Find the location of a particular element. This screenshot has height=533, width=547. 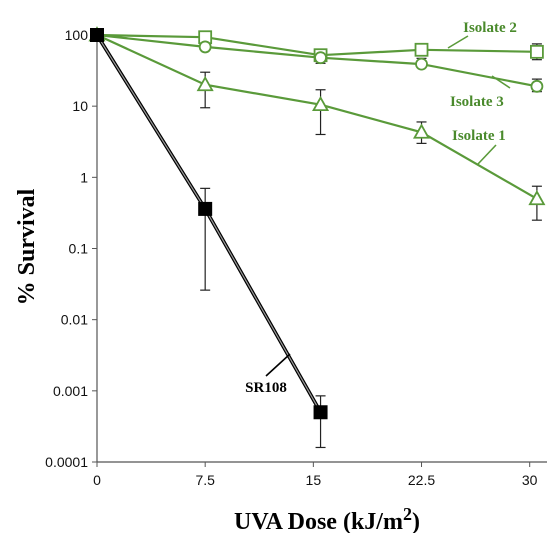

series-label-isolate-2: Isolate 2 is located at coordinates (490, 28).